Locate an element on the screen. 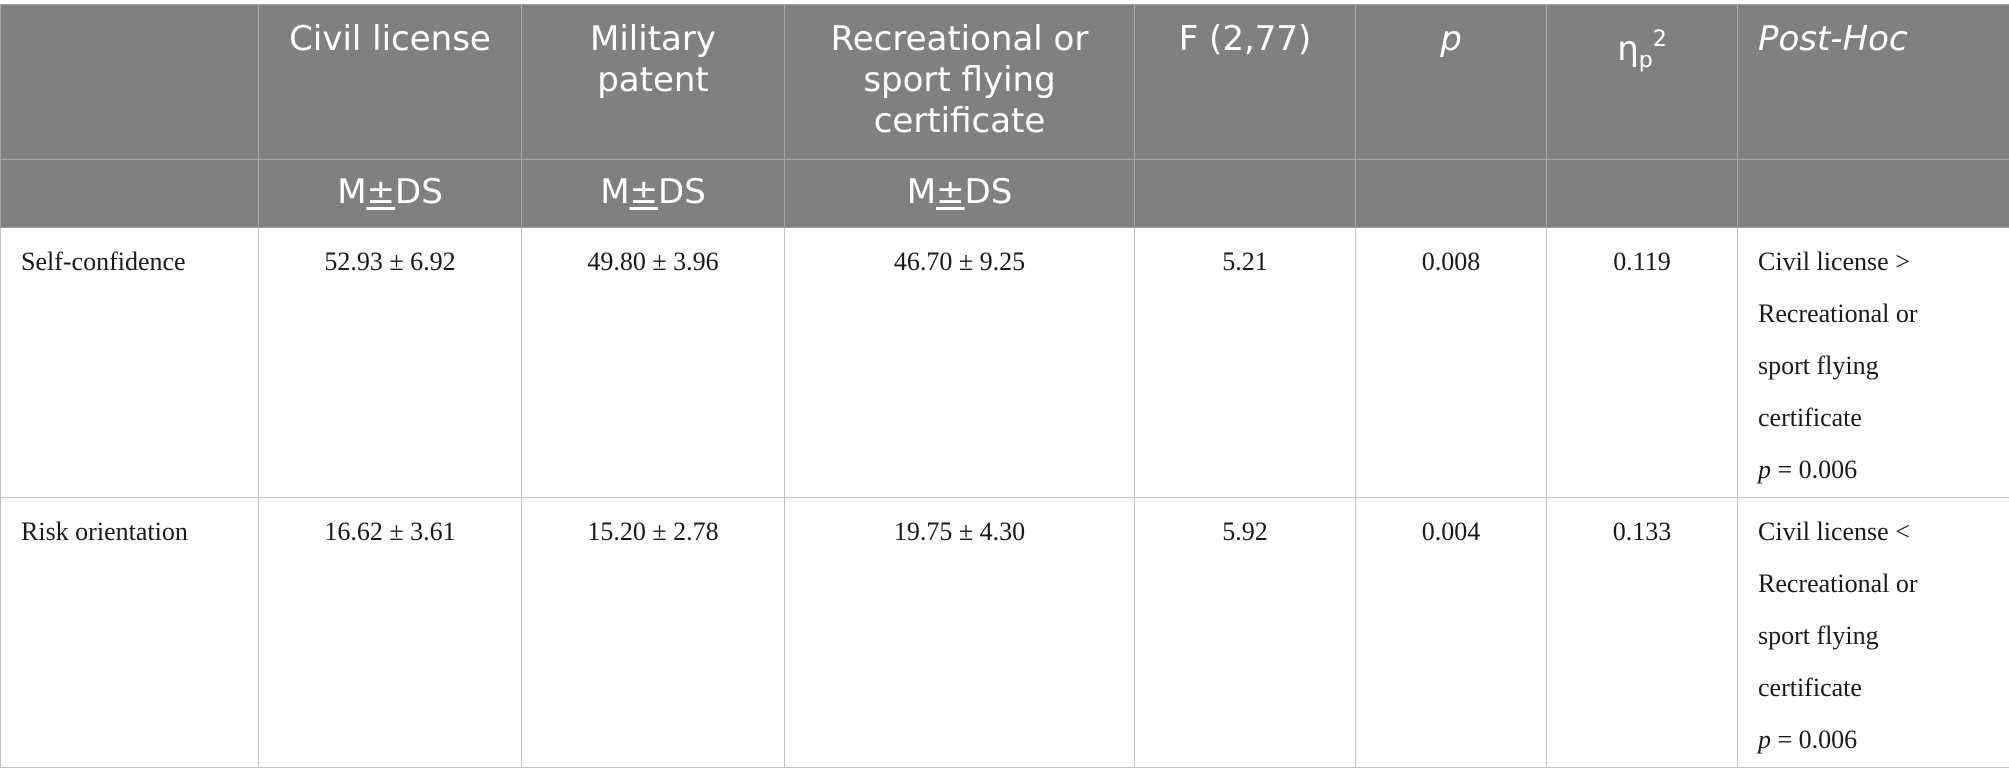 The image size is (2009, 782). subheader-empty-posthoc is located at coordinates (1873, 193).